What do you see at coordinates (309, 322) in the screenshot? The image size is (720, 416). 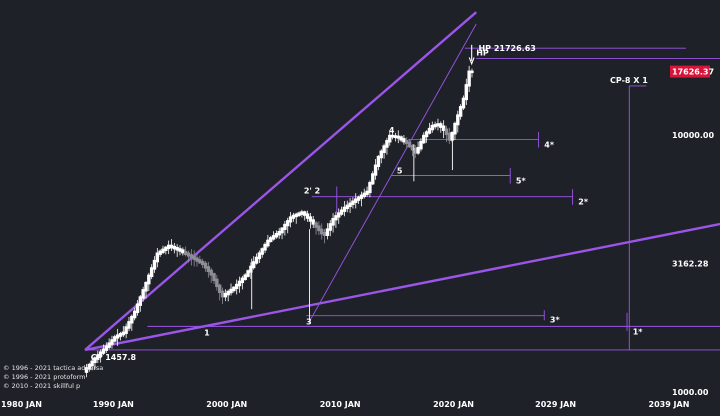 I see `point-3-label: 3` at bounding box center [309, 322].